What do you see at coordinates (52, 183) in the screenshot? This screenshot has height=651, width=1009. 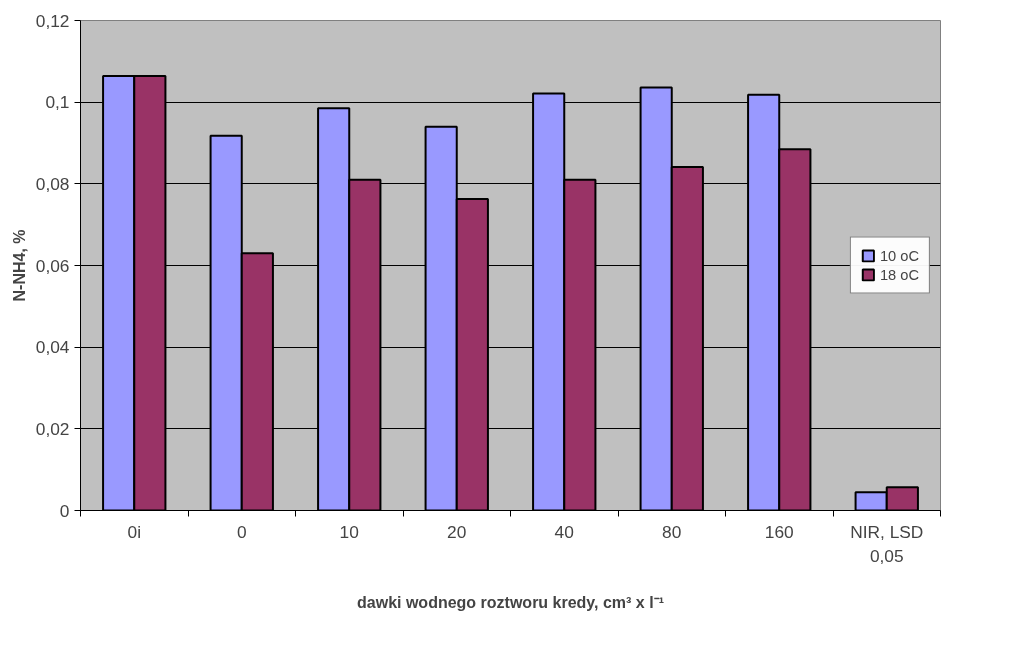 I see `y-tick-label: 0,08` at bounding box center [52, 183].